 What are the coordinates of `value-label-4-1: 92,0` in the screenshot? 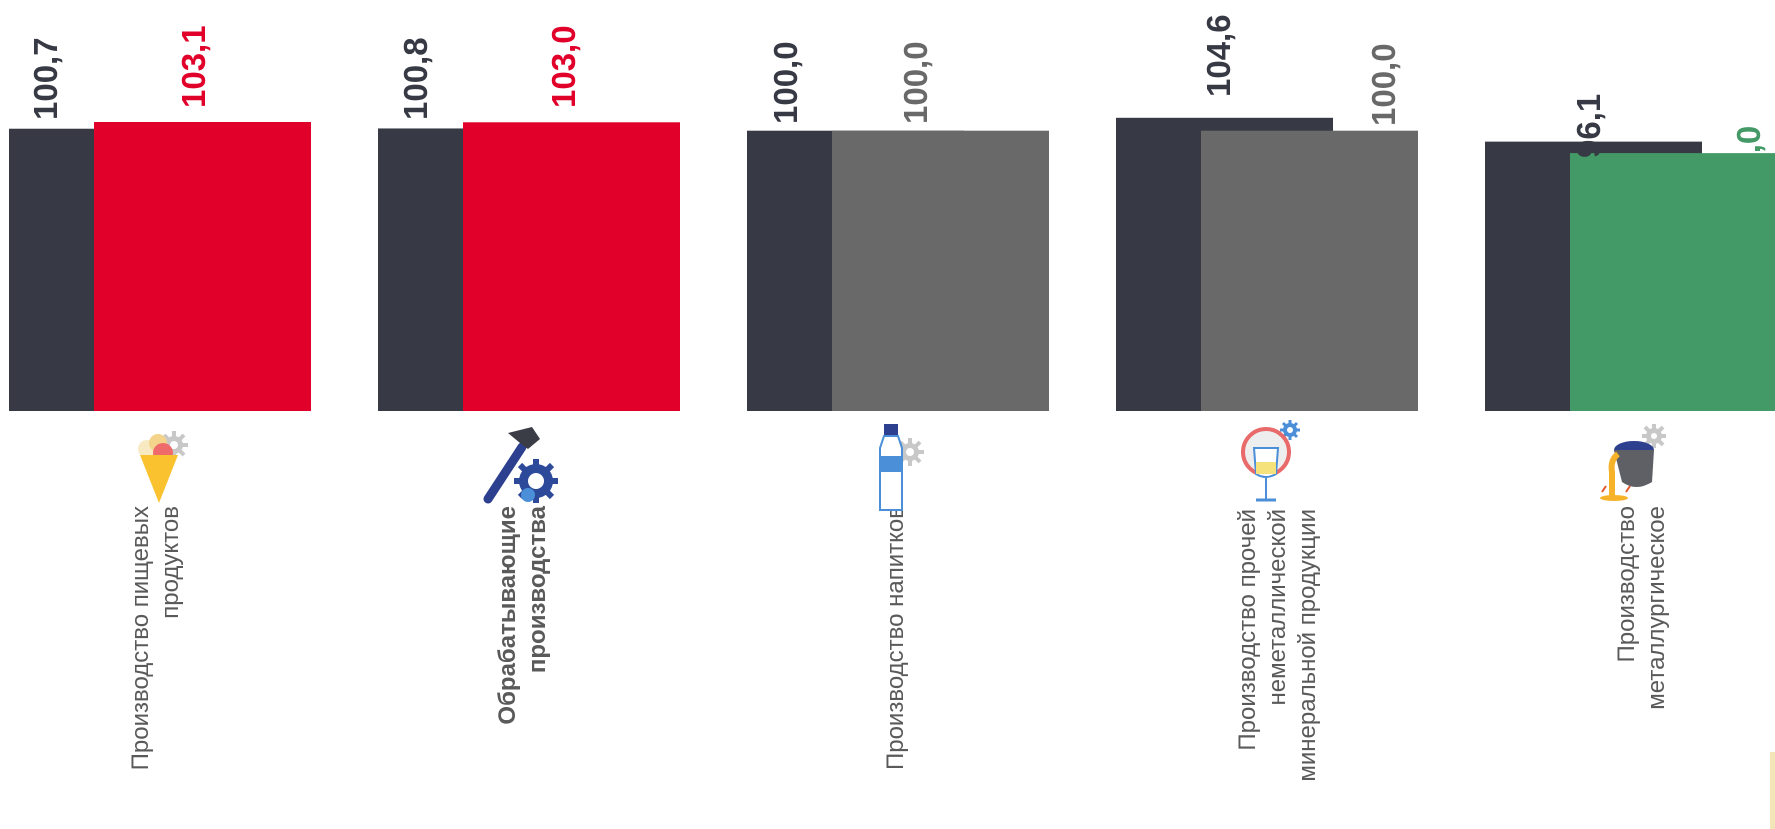 It's located at (1748, 157).